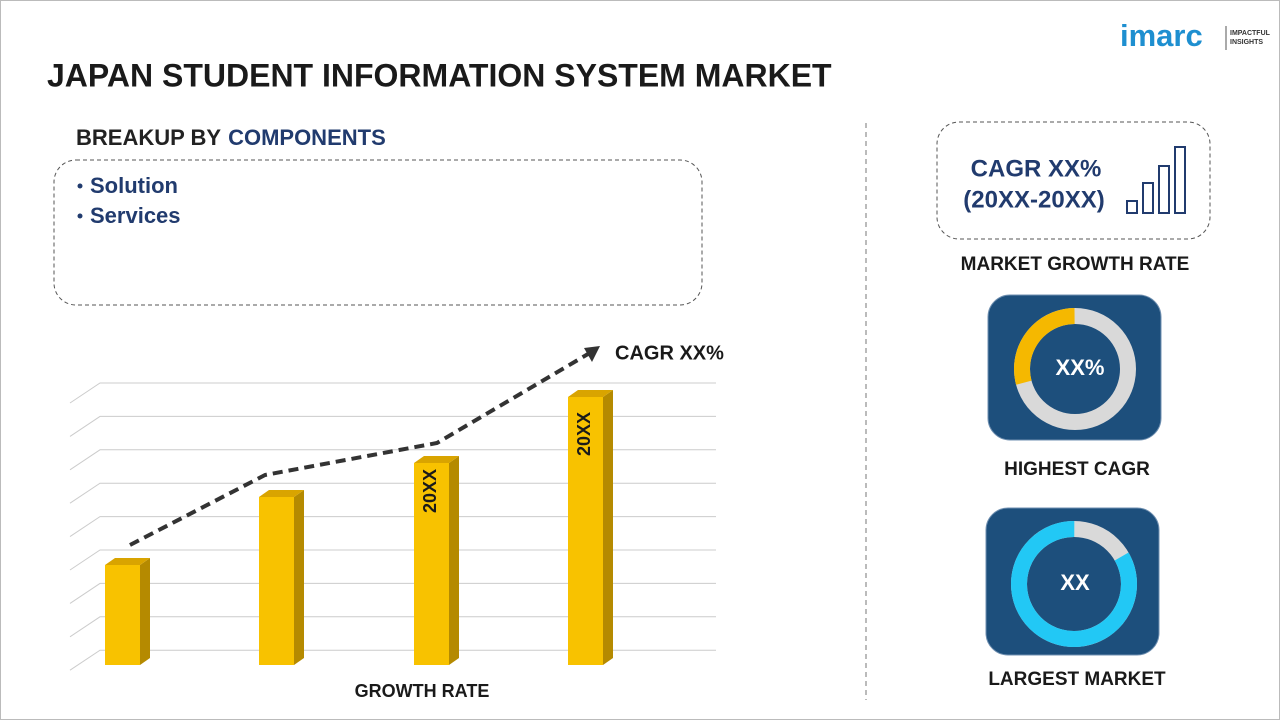 The height and width of the screenshot is (720, 1280). What do you see at coordinates (1033, 199) in the screenshot?
I see `cagr-period: (20XX-20XX)` at bounding box center [1033, 199].